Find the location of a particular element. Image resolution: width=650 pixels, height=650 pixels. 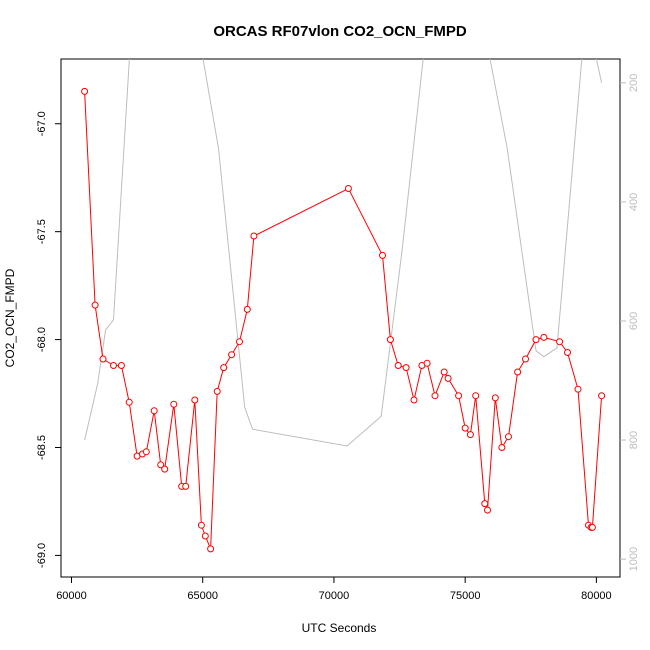

x-axis-label: UTC Seconds is located at coordinates (339, 628).